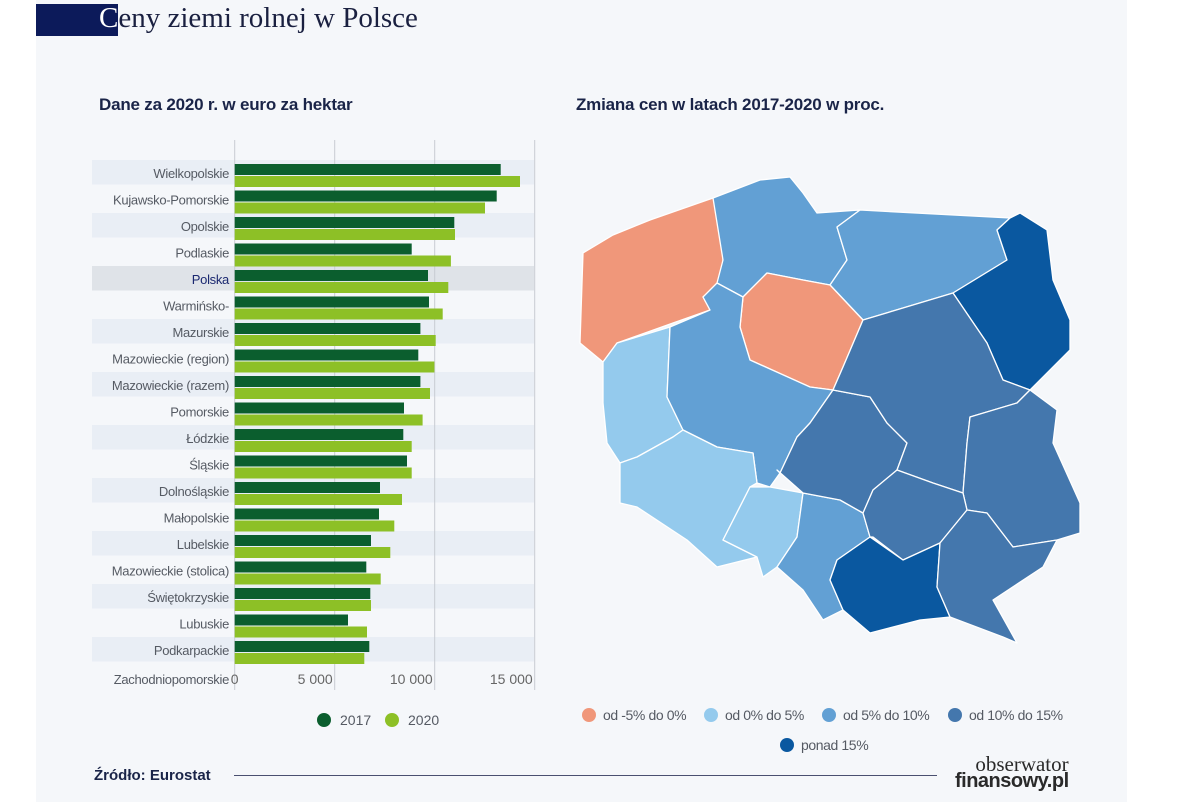 Image resolution: width=1200 pixels, height=802 pixels. I want to click on category-label: Mazurskie, so click(200, 332).